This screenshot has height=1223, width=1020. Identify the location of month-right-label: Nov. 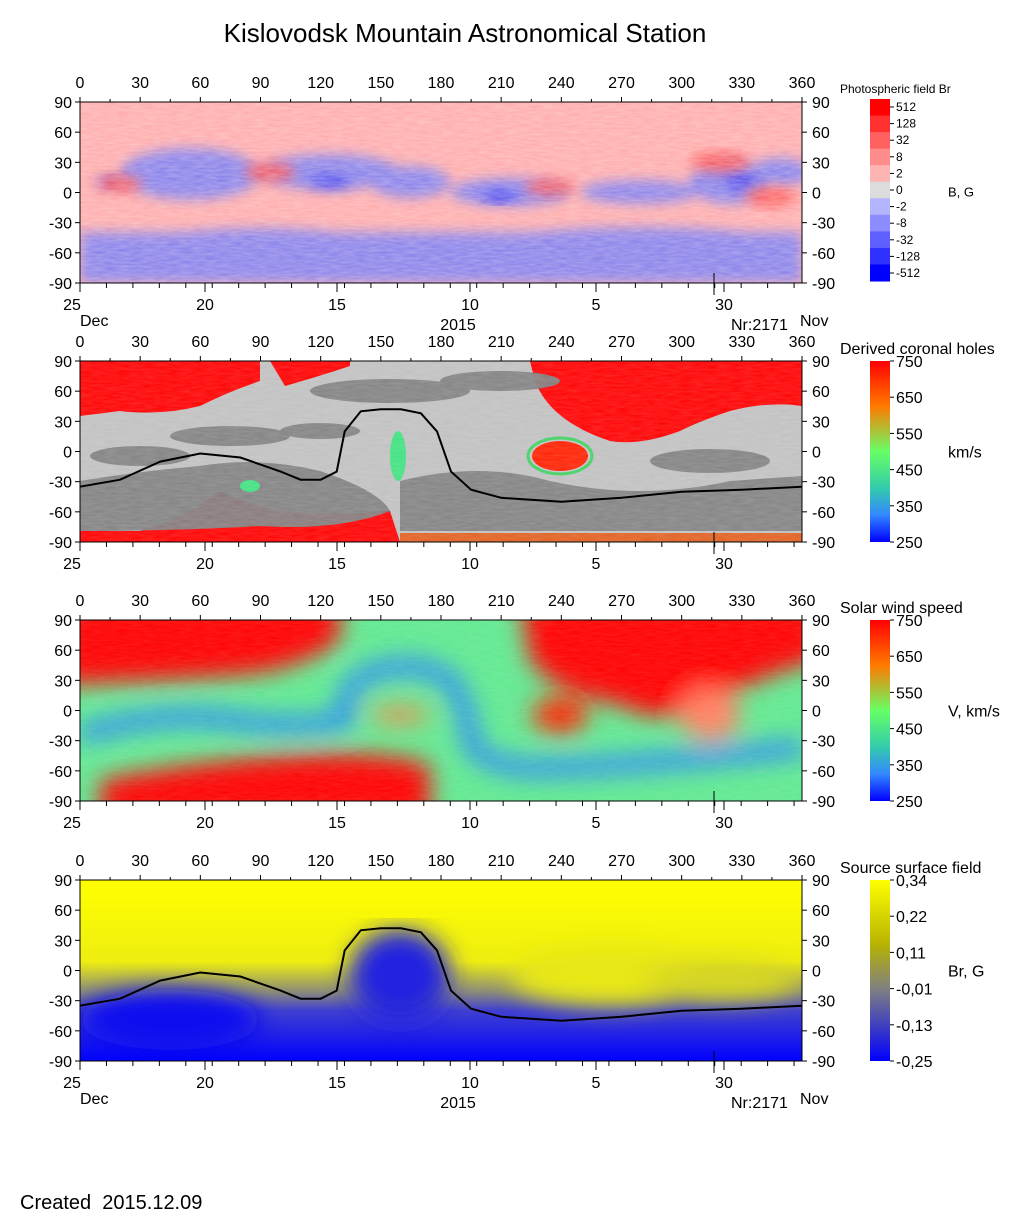
(814, 1099).